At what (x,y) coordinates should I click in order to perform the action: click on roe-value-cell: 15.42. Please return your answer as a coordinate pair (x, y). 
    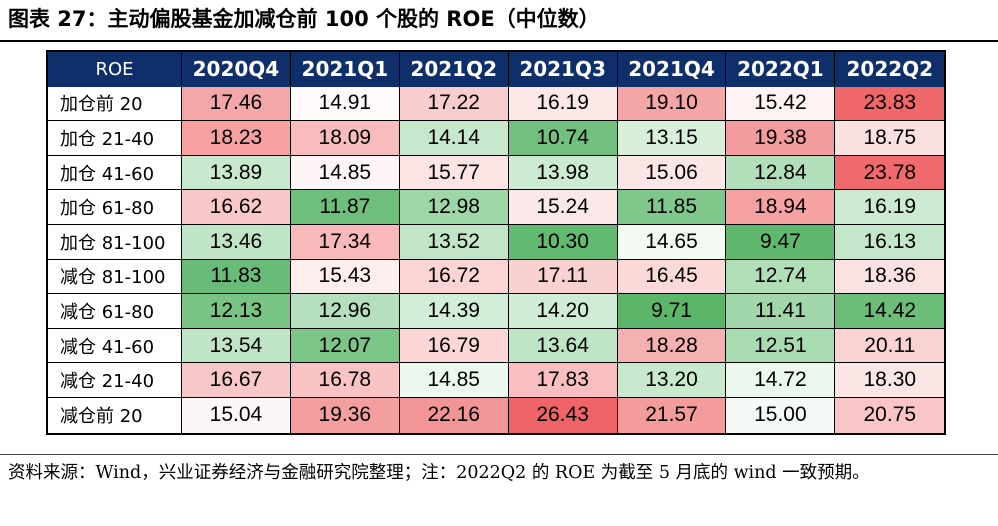
    Looking at the image, I should click on (781, 104).